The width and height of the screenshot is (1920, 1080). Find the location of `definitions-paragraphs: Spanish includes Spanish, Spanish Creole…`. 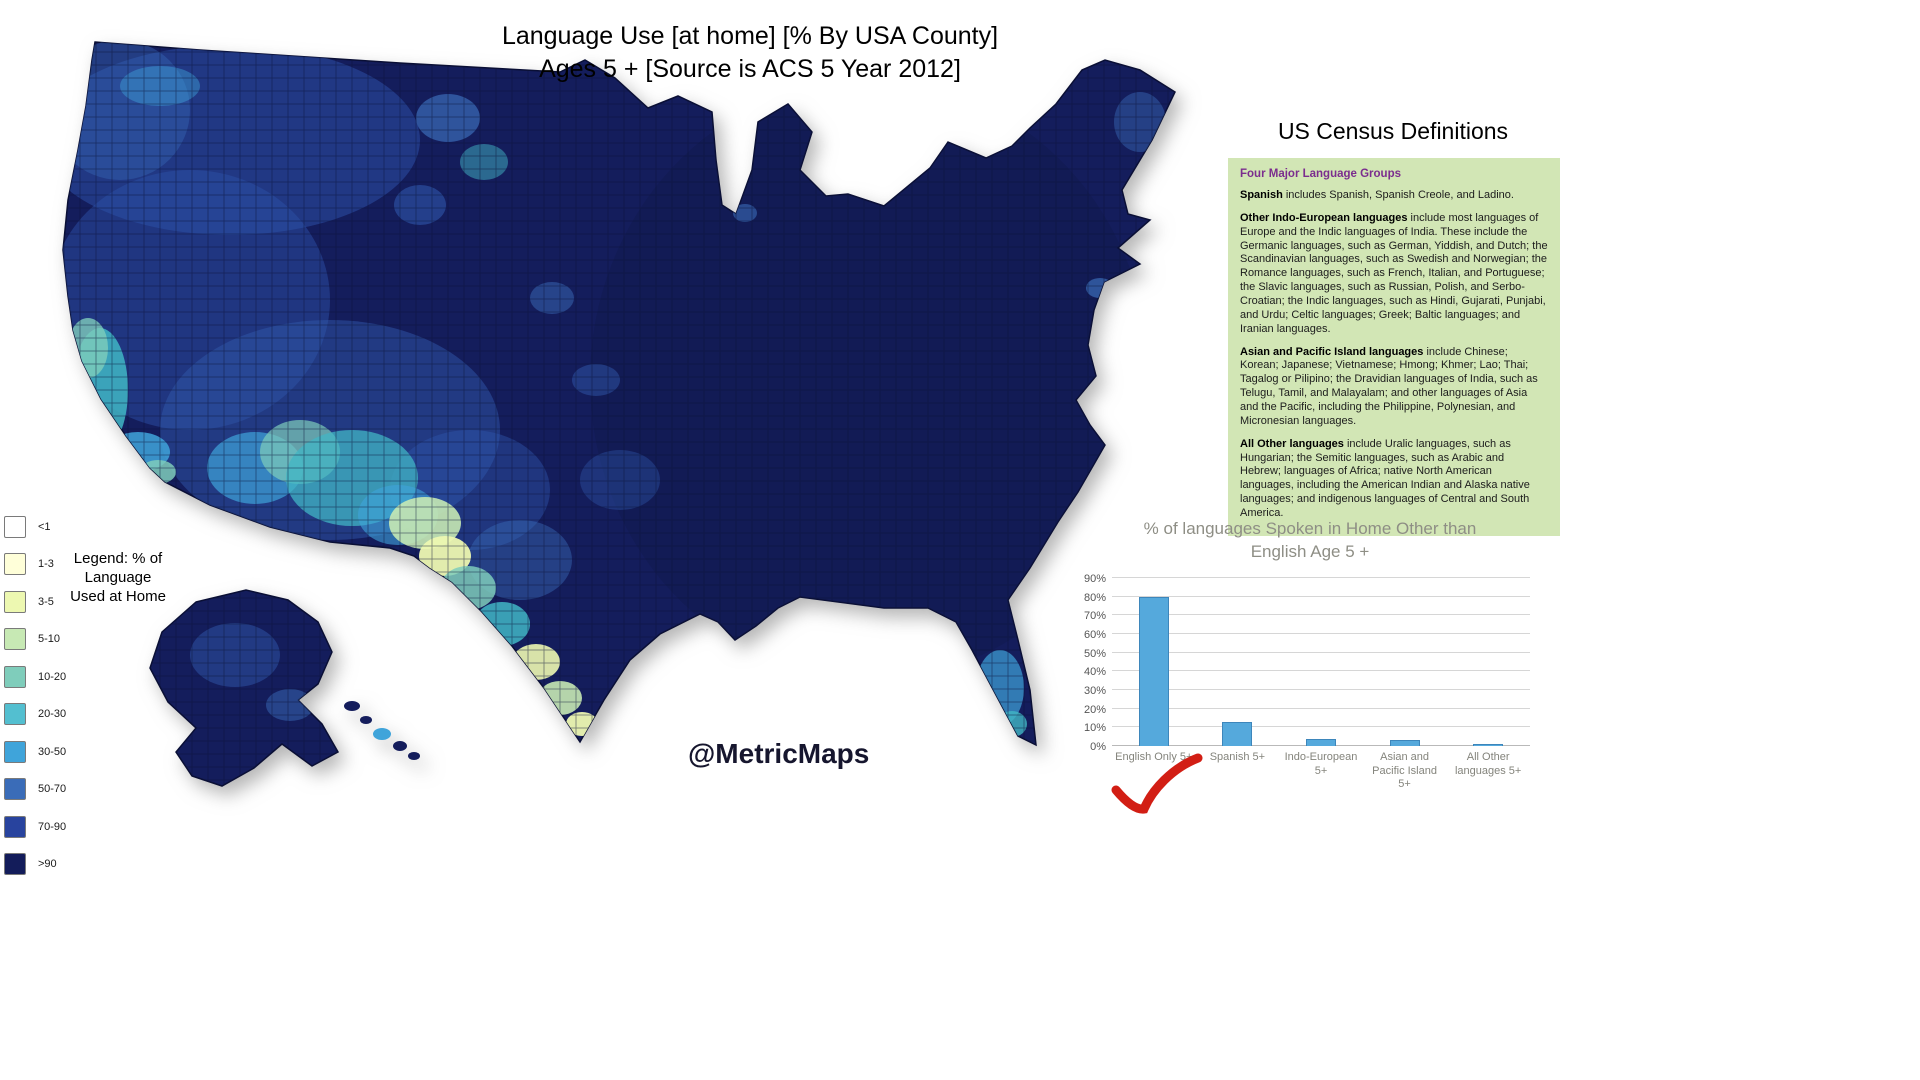

definitions-paragraphs: Spanish includes Spanish, Spanish Creole… is located at coordinates (1394, 355).